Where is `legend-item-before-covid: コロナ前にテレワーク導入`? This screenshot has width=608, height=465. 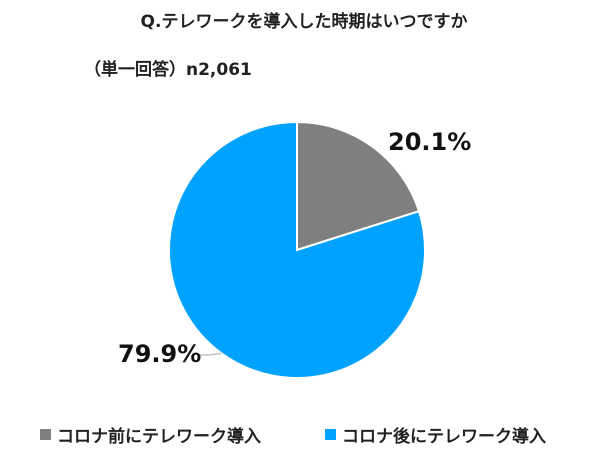 legend-item-before-covid: コロナ前にテレワーク導入 is located at coordinates (150, 434).